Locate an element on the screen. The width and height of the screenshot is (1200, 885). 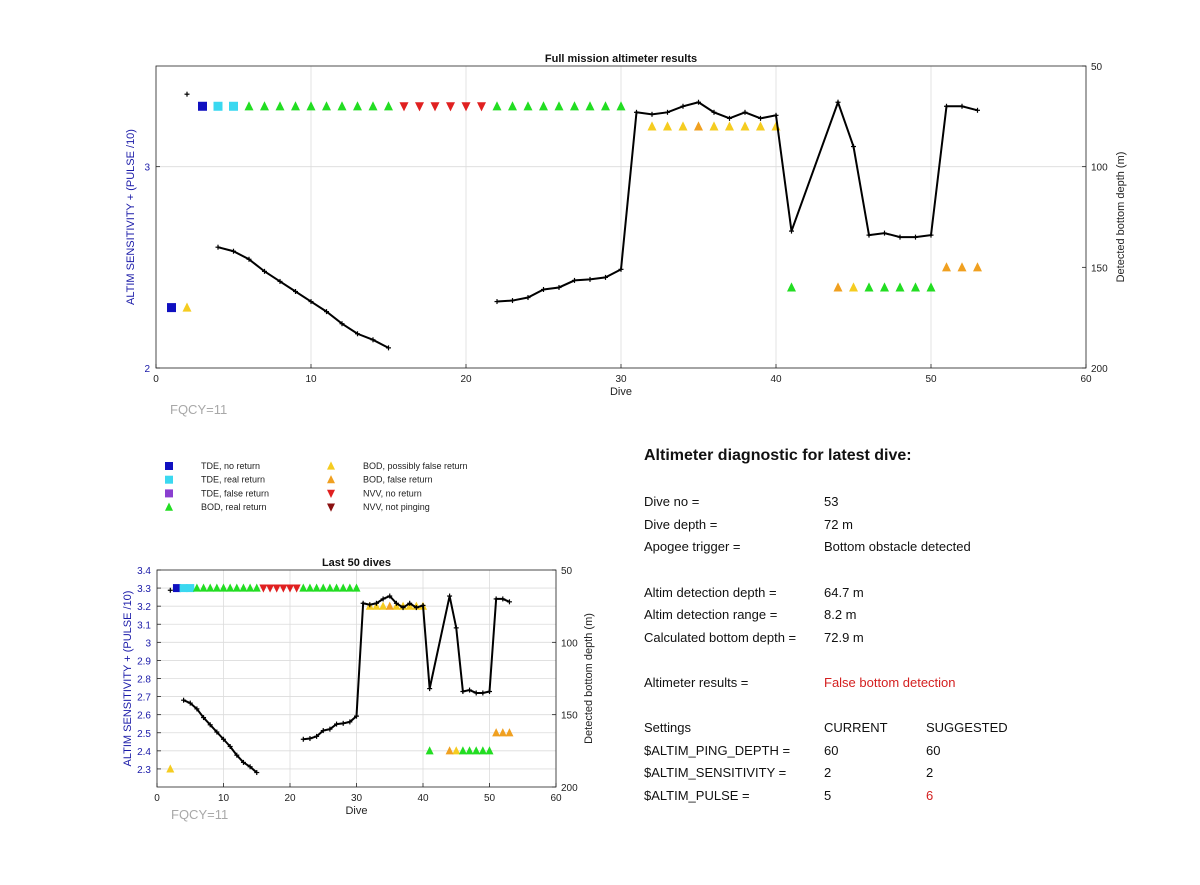
y-left-axis-label: ALTIM SENSITIVITY + (PULSE /10) is located at coordinates (131, 217).